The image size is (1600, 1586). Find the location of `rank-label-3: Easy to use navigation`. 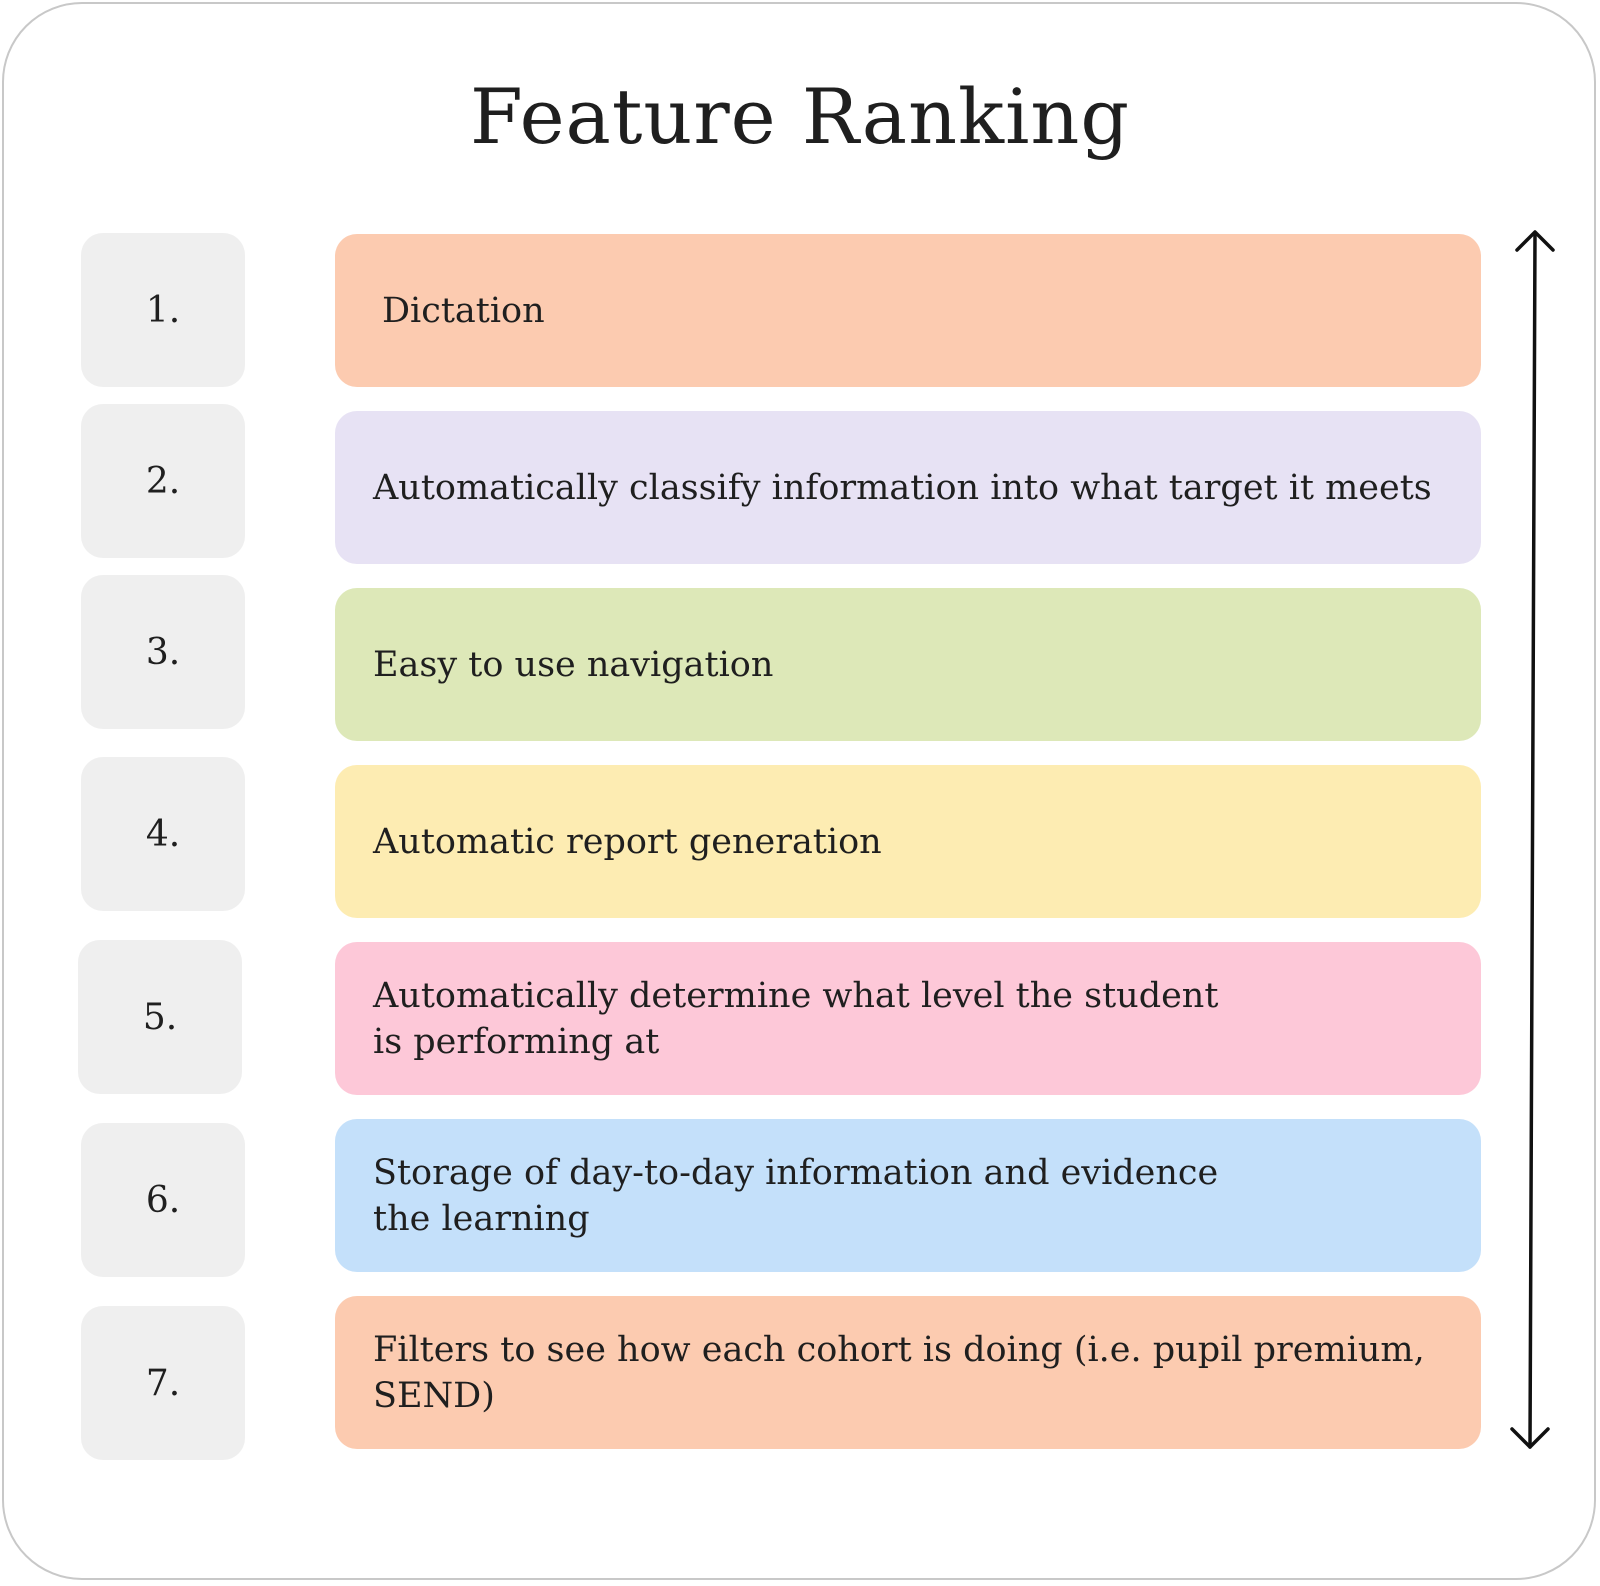

rank-label-3: Easy to use navigation is located at coordinates (573, 664).